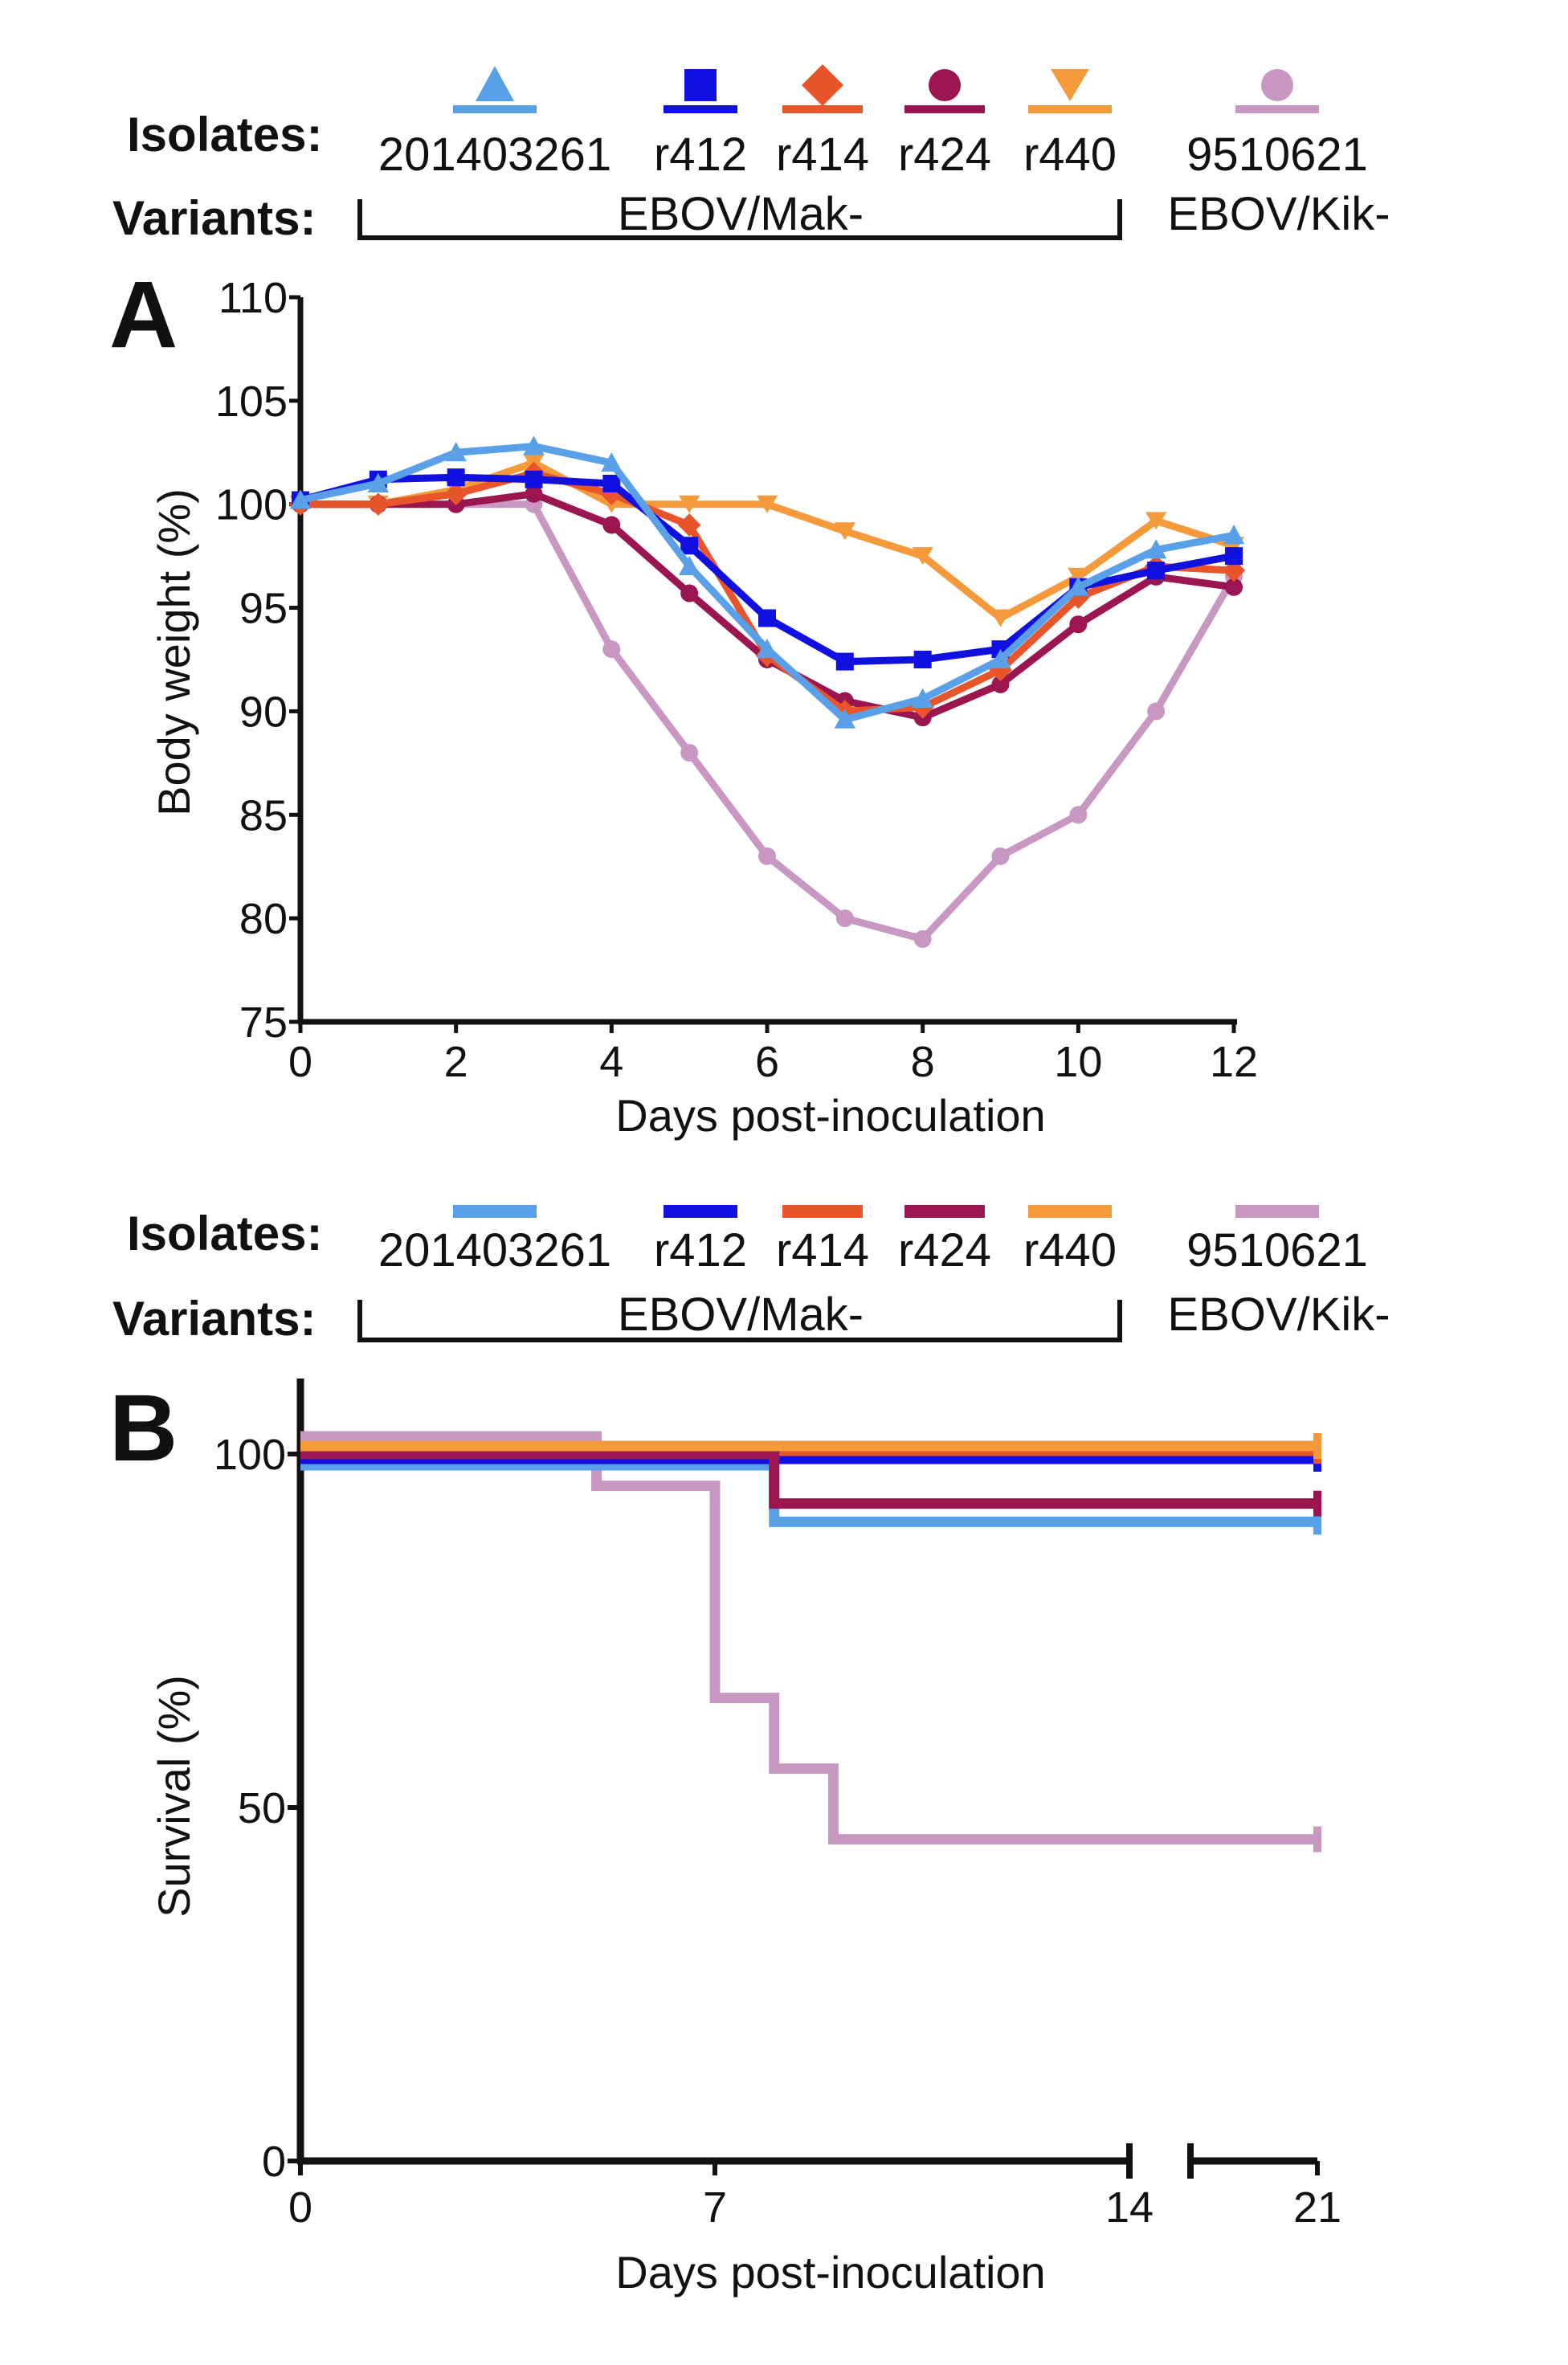  I want to click on y-tick-label: 90, so click(263, 712).